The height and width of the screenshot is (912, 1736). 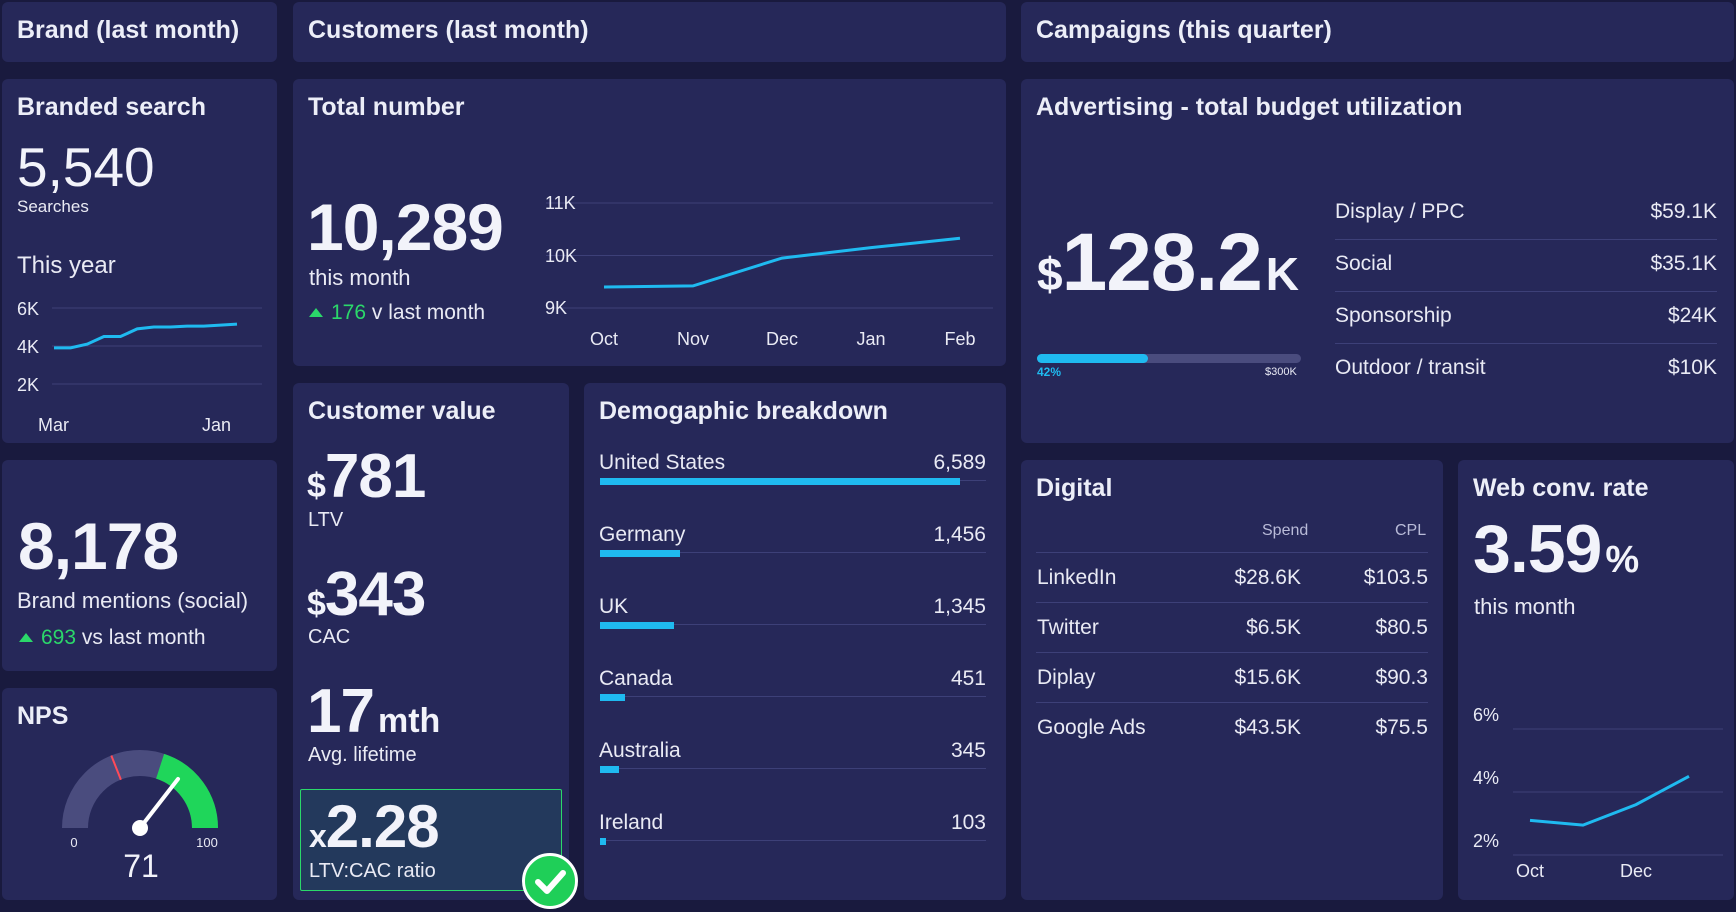 What do you see at coordinates (448, 30) in the screenshot?
I see `header-customers-title: Customers (last month)` at bounding box center [448, 30].